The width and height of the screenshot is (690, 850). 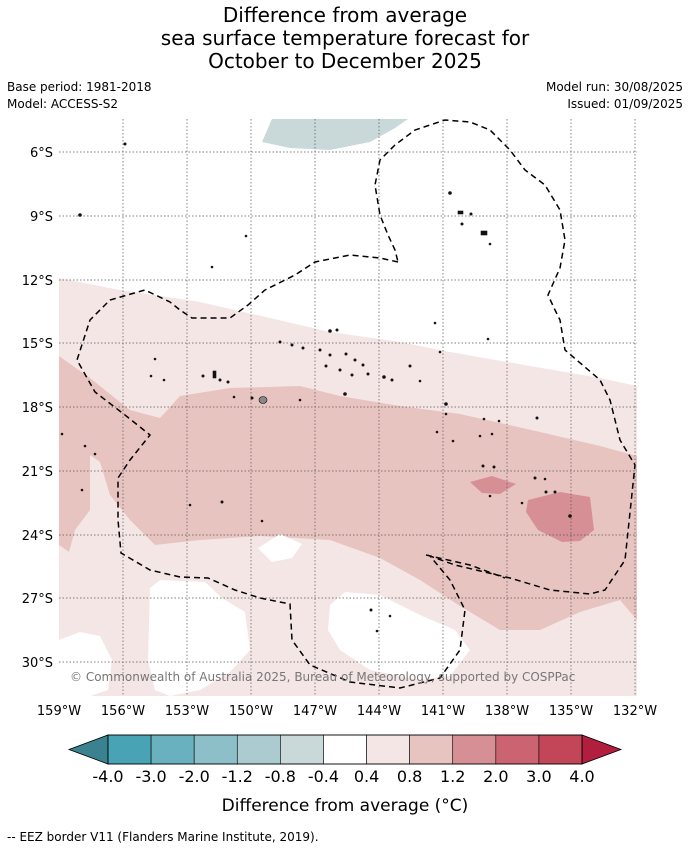 I want to click on lat-label-9s: 9°S, so click(x=41, y=217).